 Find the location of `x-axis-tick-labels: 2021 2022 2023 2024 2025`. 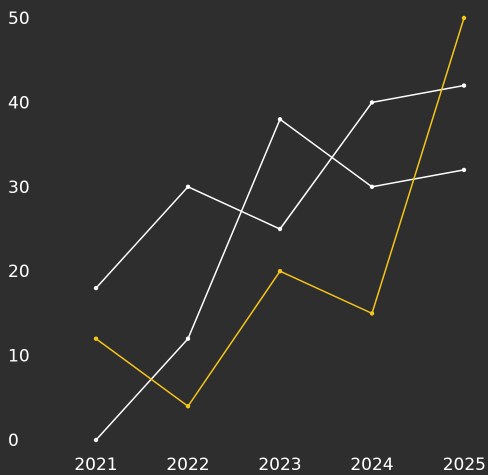

x-axis-tick-labels: 2021 2022 2023 2024 2025 is located at coordinates (280, 465).